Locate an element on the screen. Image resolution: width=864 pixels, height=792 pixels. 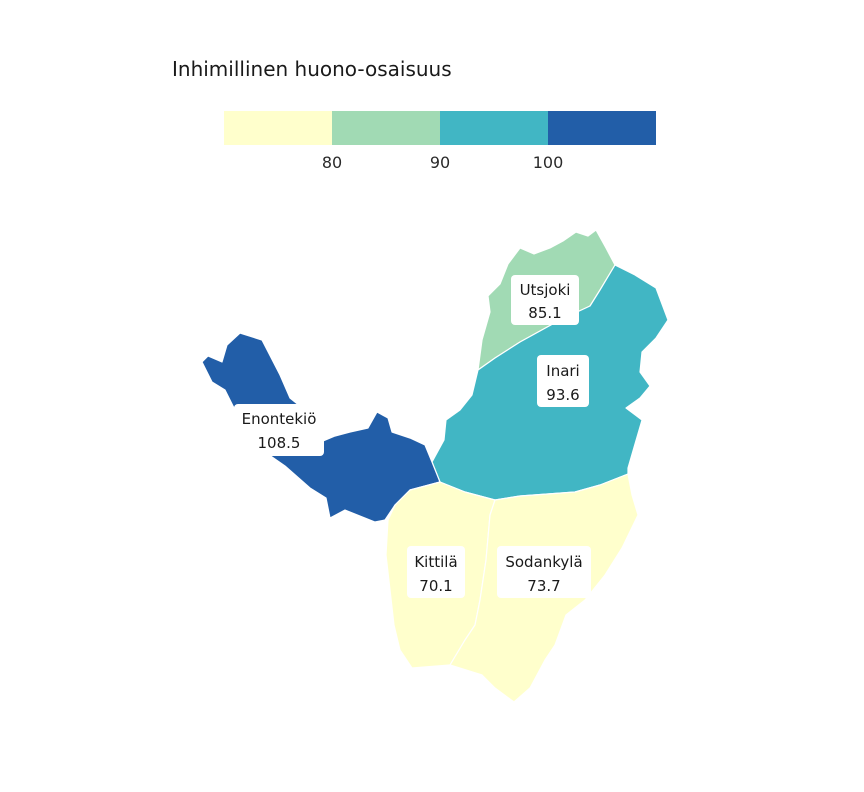
label-sodankyla-name: Sodankylä is located at coordinates (543, 562).